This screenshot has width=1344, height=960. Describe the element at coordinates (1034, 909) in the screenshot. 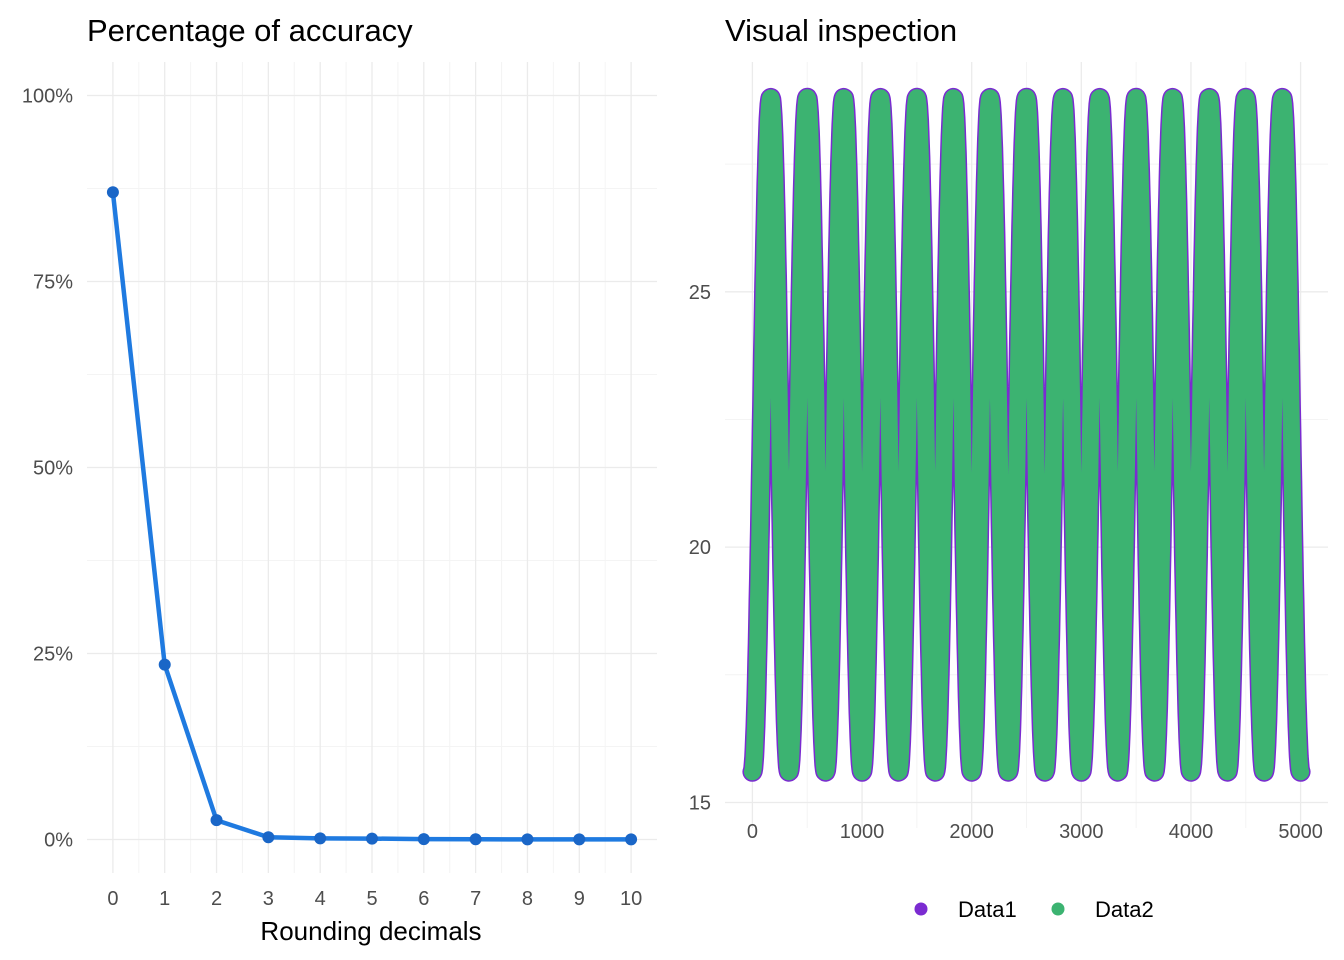

I see `legend: Data1 Data2` at that location.